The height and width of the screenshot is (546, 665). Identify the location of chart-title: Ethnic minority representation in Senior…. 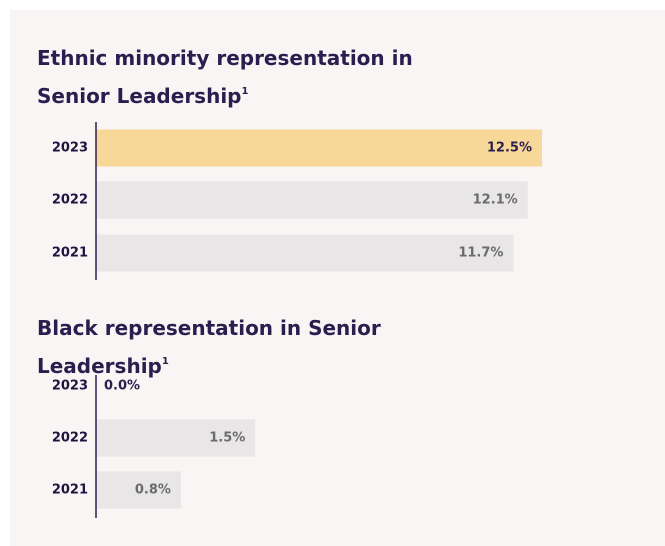
(257, 77).